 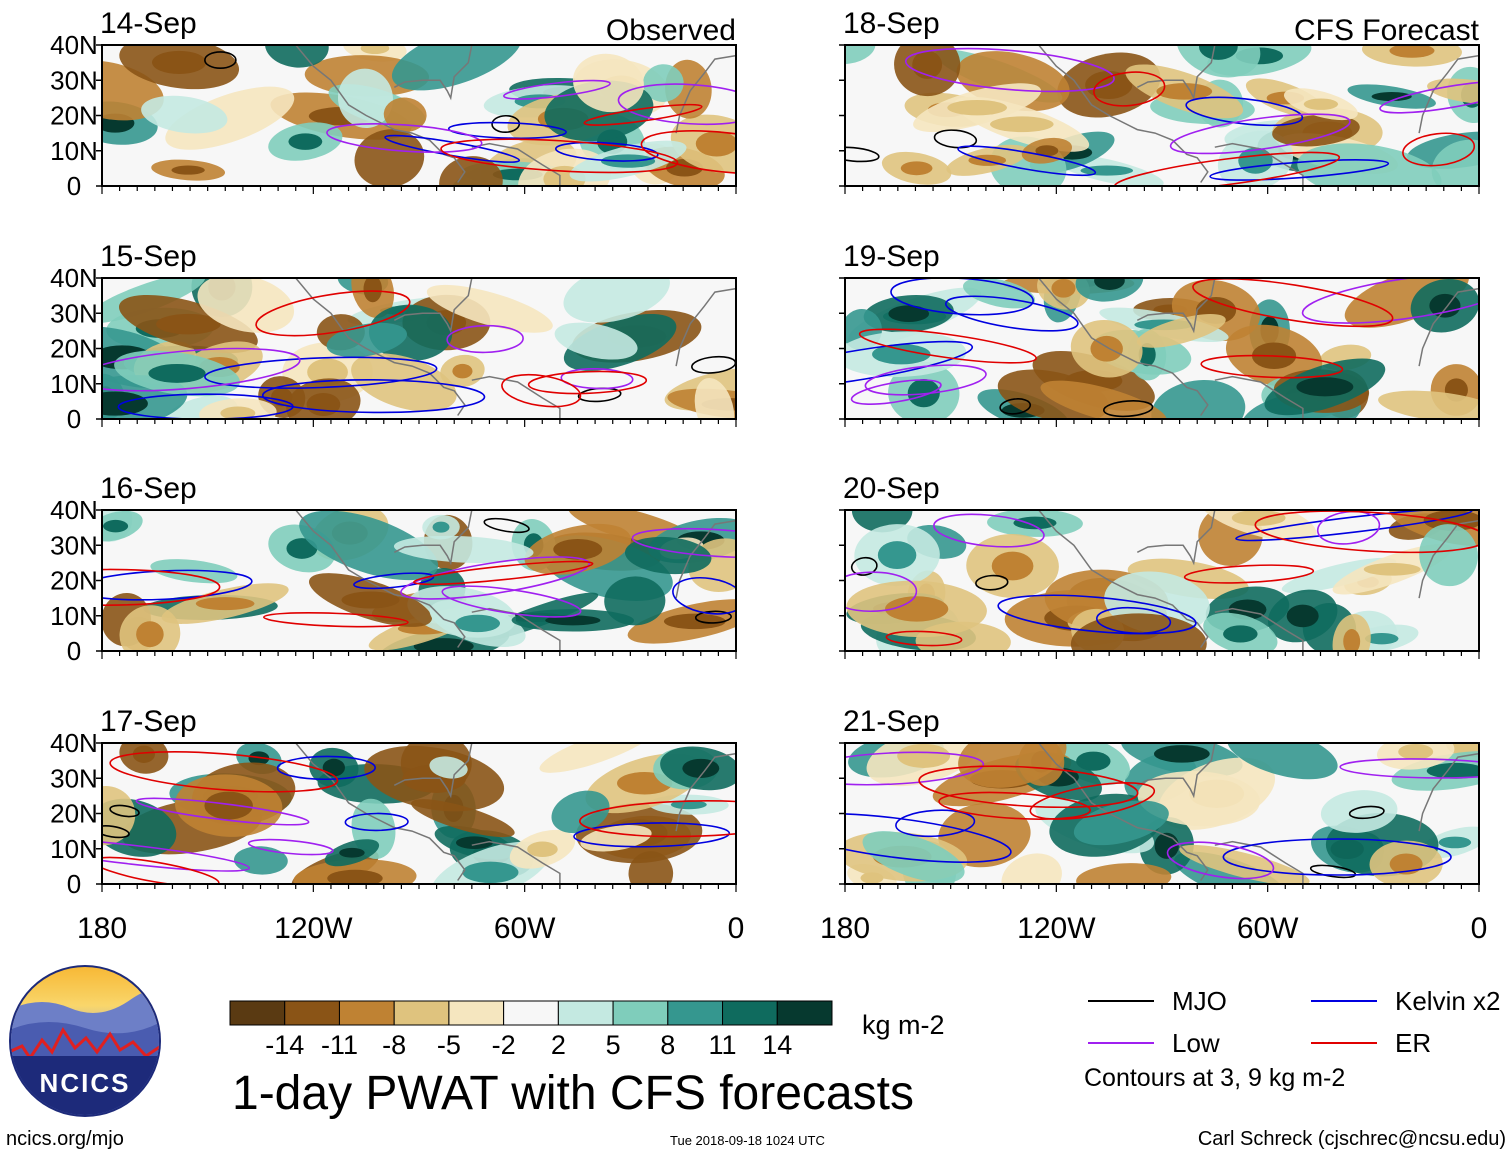 What do you see at coordinates (1196, 1043) in the screenshot?
I see `legend-label: Low` at bounding box center [1196, 1043].